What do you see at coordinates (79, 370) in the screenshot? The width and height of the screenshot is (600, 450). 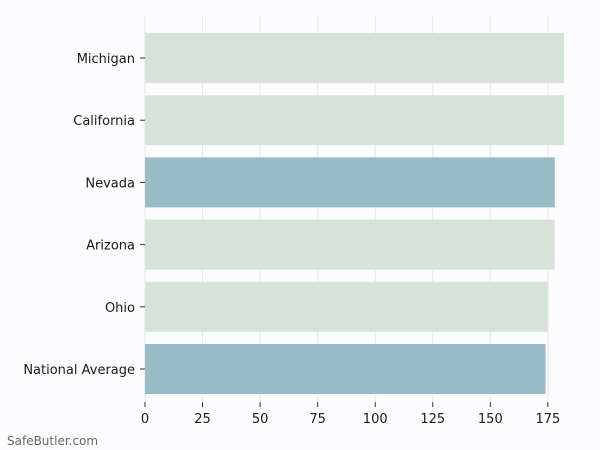 I see `y-tick-label: National Average` at bounding box center [79, 370].